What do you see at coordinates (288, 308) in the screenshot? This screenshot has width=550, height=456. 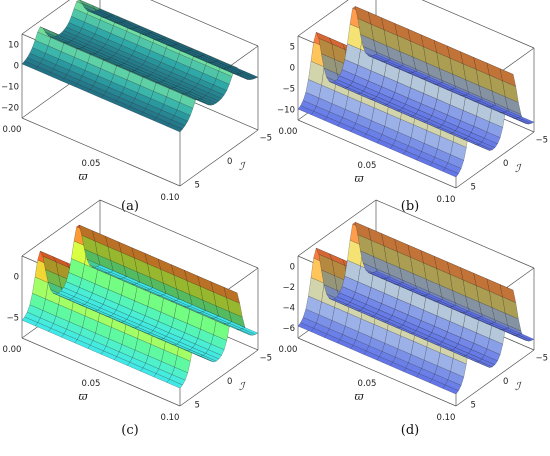 I see `z-tick-label: −4` at bounding box center [288, 308].